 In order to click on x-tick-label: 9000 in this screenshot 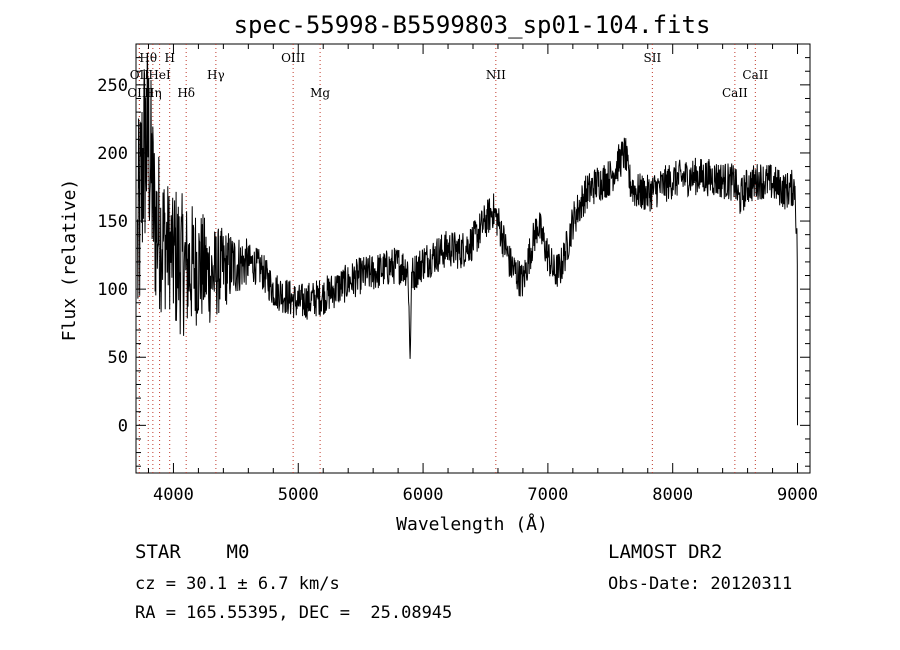, I will do `click(797, 495)`.